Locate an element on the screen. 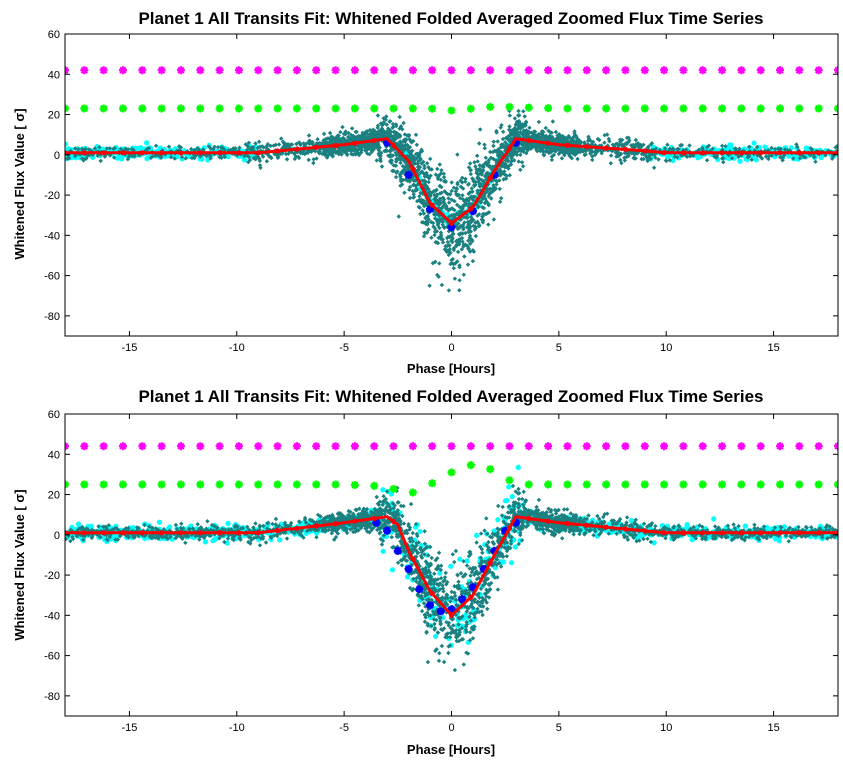 This screenshot has width=843, height=773. y-tick-label: -40 is located at coordinates (52, 236).